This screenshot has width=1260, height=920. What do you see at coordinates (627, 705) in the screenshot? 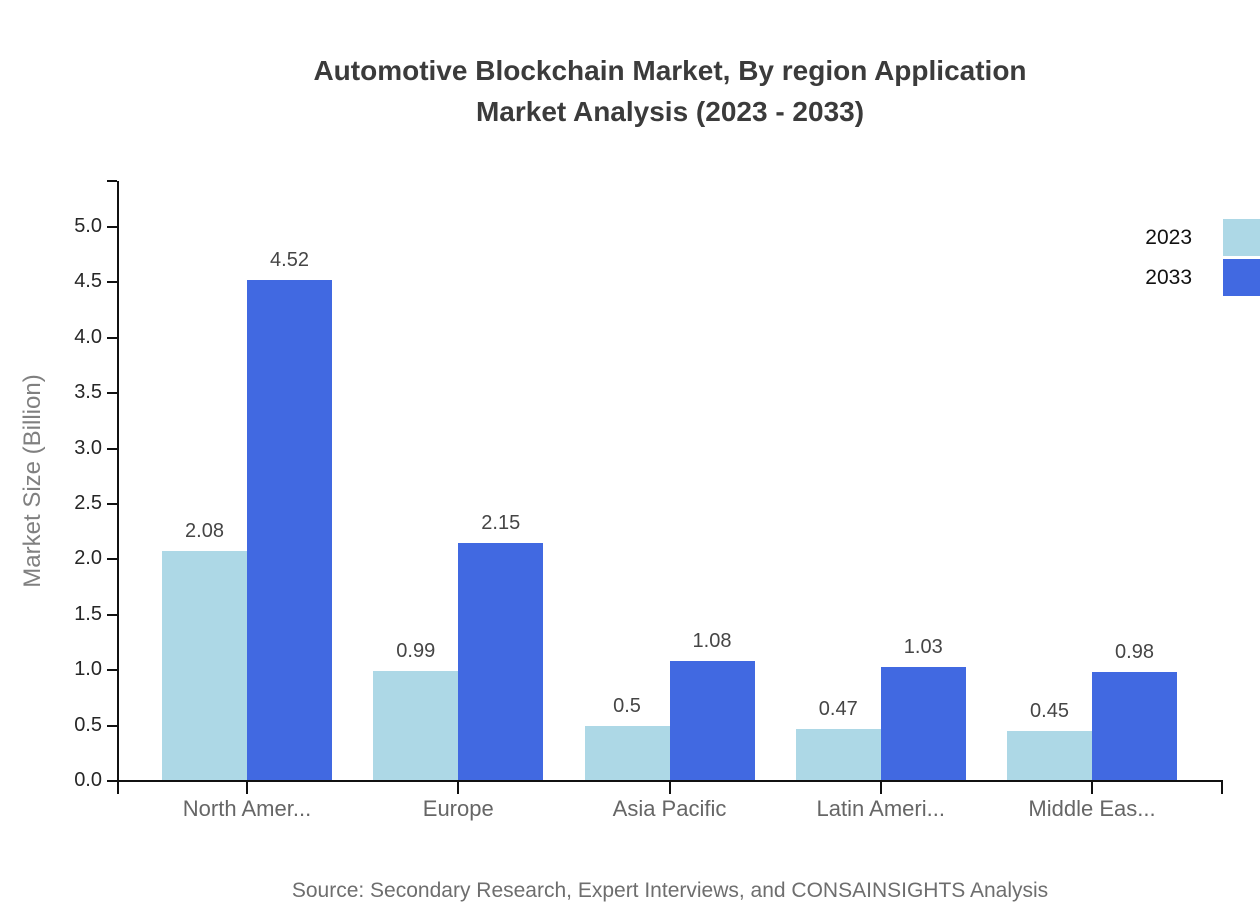
I see `bar-value-2023-2: 0.5` at bounding box center [627, 705].